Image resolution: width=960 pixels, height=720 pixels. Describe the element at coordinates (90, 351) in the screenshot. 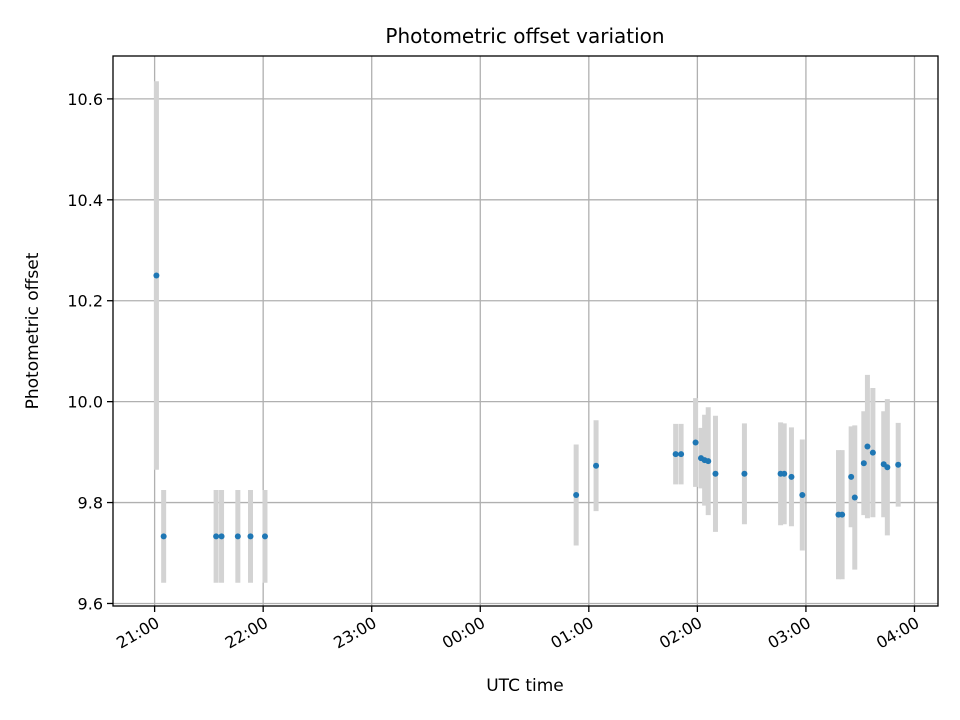

I see `y-axis-ticks: 9.6 9.8 10.0 10.2 10.4 10.6` at that location.